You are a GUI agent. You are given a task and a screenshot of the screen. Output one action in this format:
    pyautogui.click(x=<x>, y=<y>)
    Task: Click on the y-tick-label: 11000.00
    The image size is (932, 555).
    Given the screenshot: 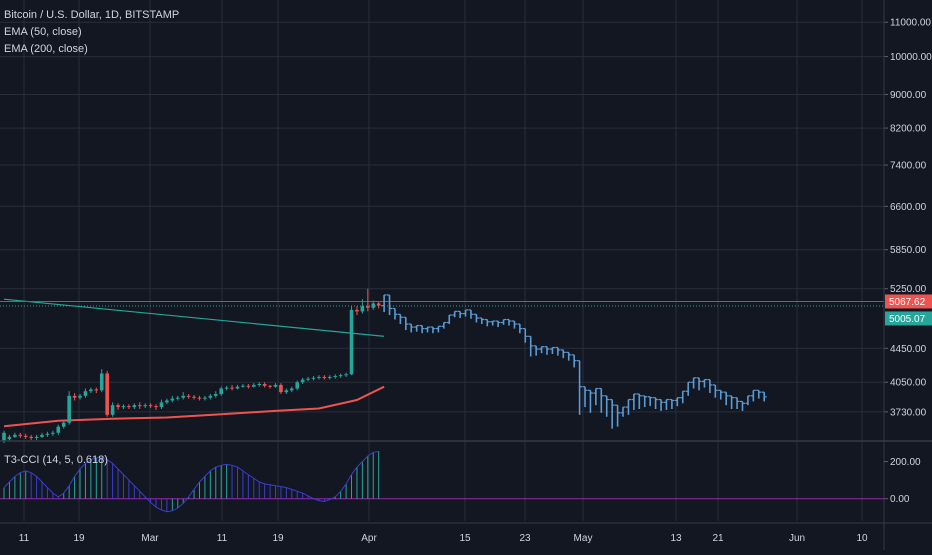 What is the action you would take?
    pyautogui.click(x=910, y=23)
    